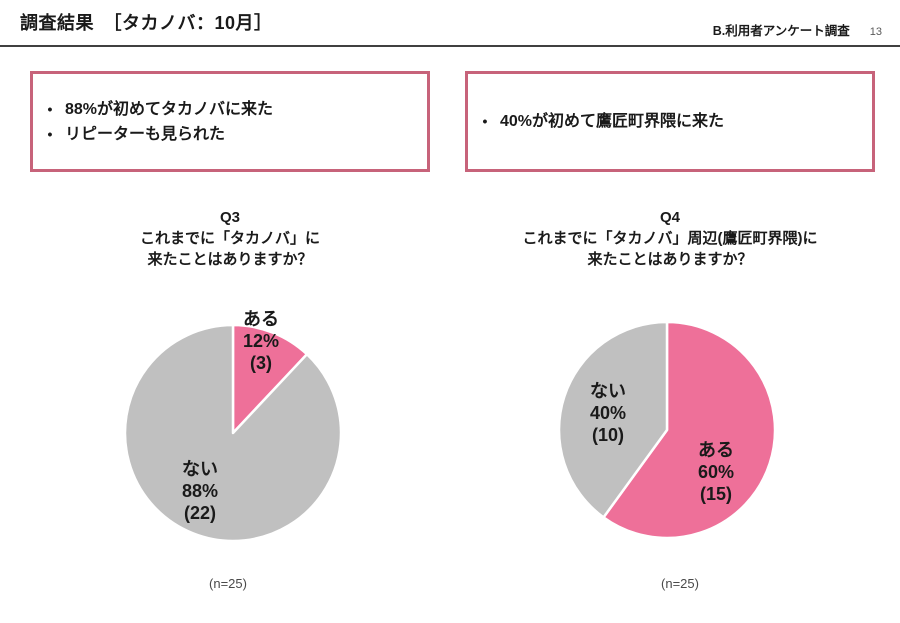 The image size is (900, 623). I want to click on pie-label-line: 60%, so click(716, 472).